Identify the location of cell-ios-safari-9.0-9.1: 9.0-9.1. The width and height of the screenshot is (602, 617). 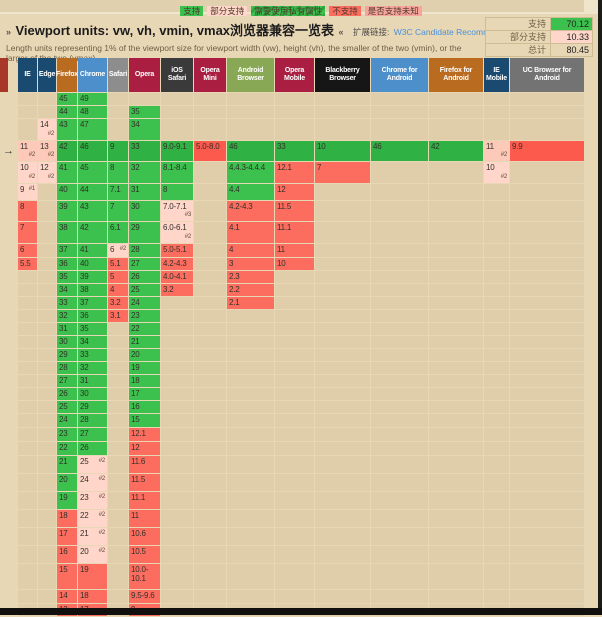
(177, 151).